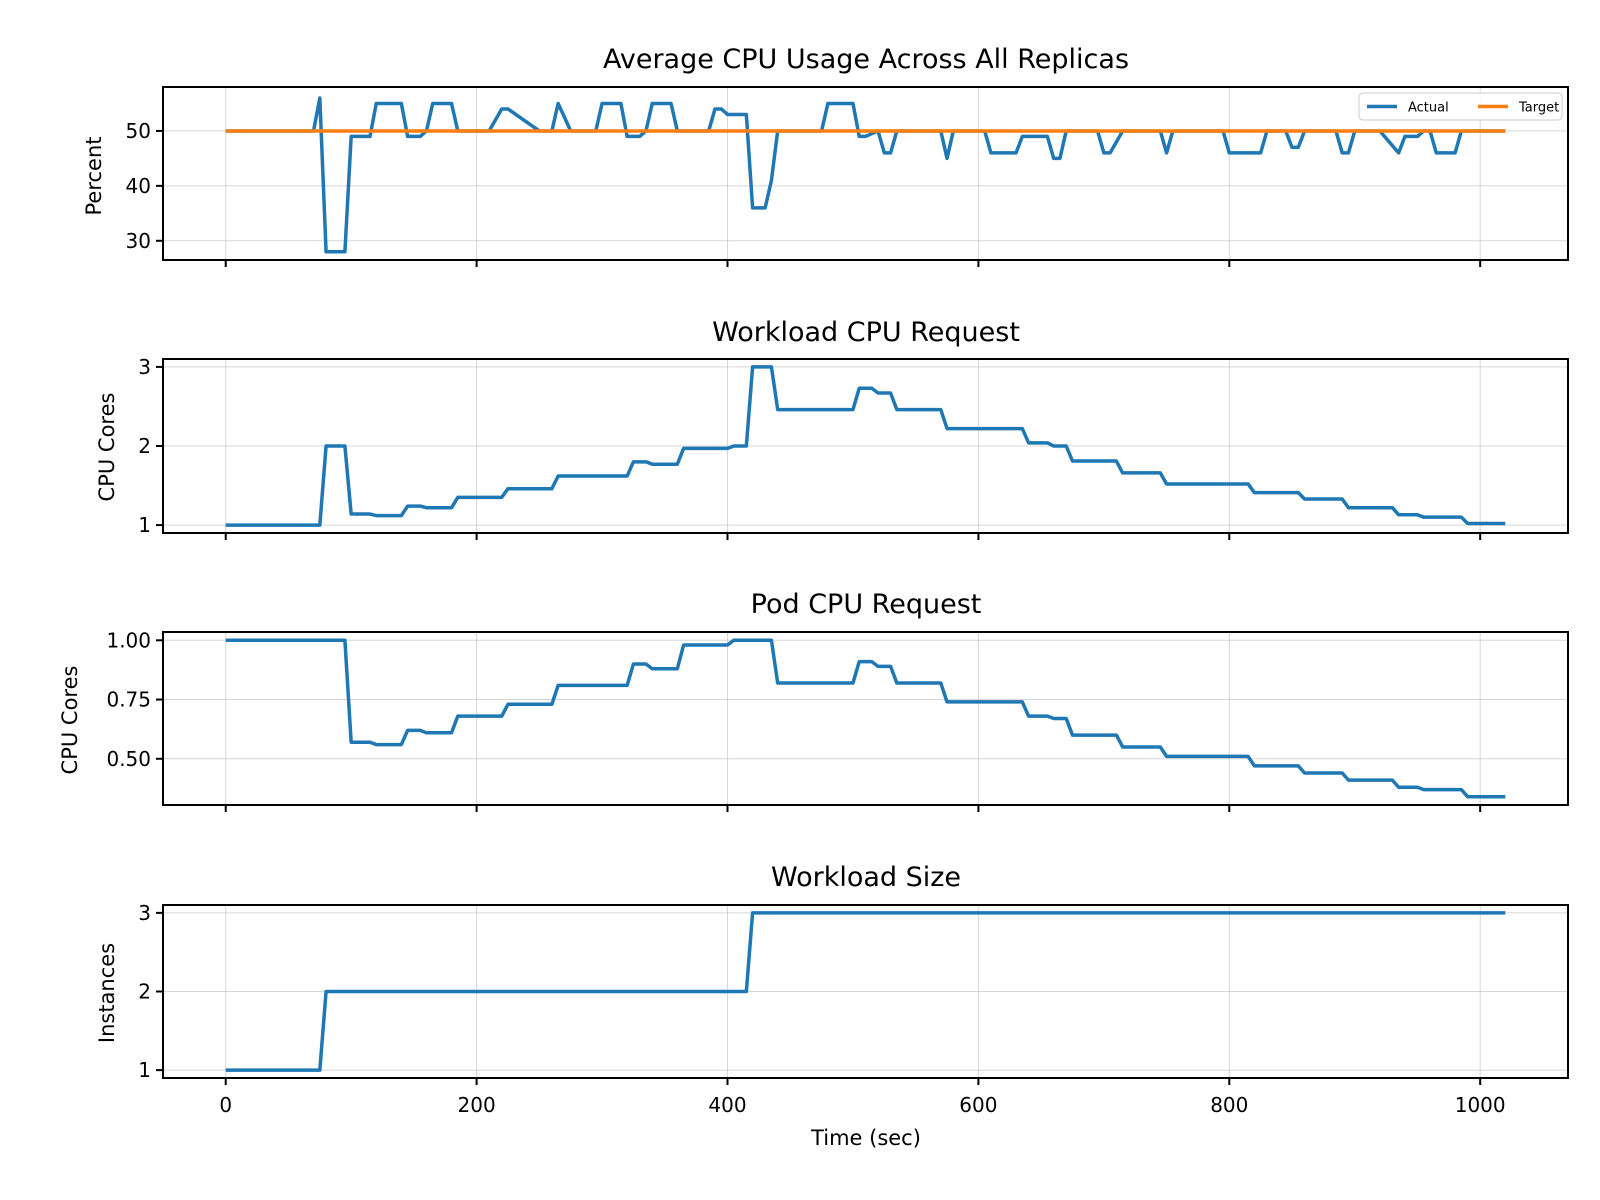  Describe the element at coordinates (94, 175) in the screenshot. I see `cpu-usage-ylabel: Percent` at that location.